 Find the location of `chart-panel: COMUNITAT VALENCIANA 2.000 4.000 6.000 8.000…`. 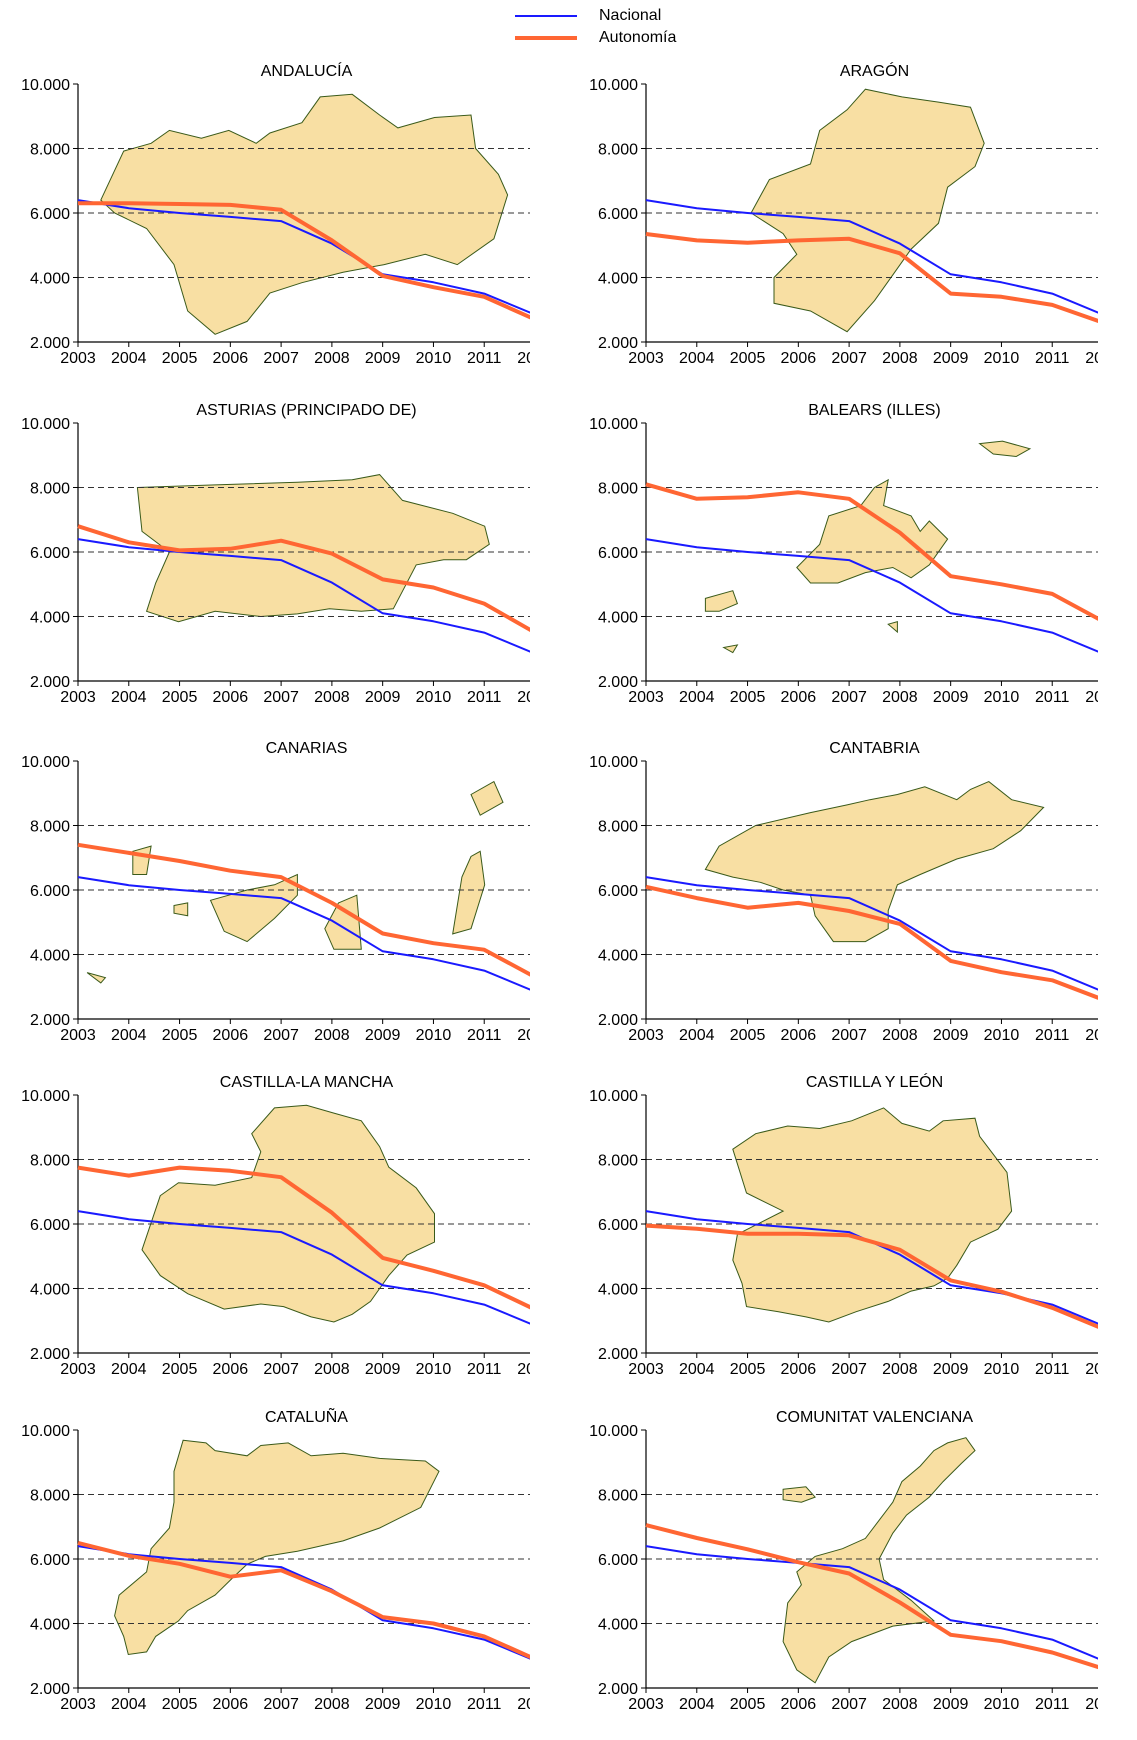

chart-panel: COMUNITAT VALENCIANA 2.000 4.000 6.000 8.000… is located at coordinates (843, 1561).